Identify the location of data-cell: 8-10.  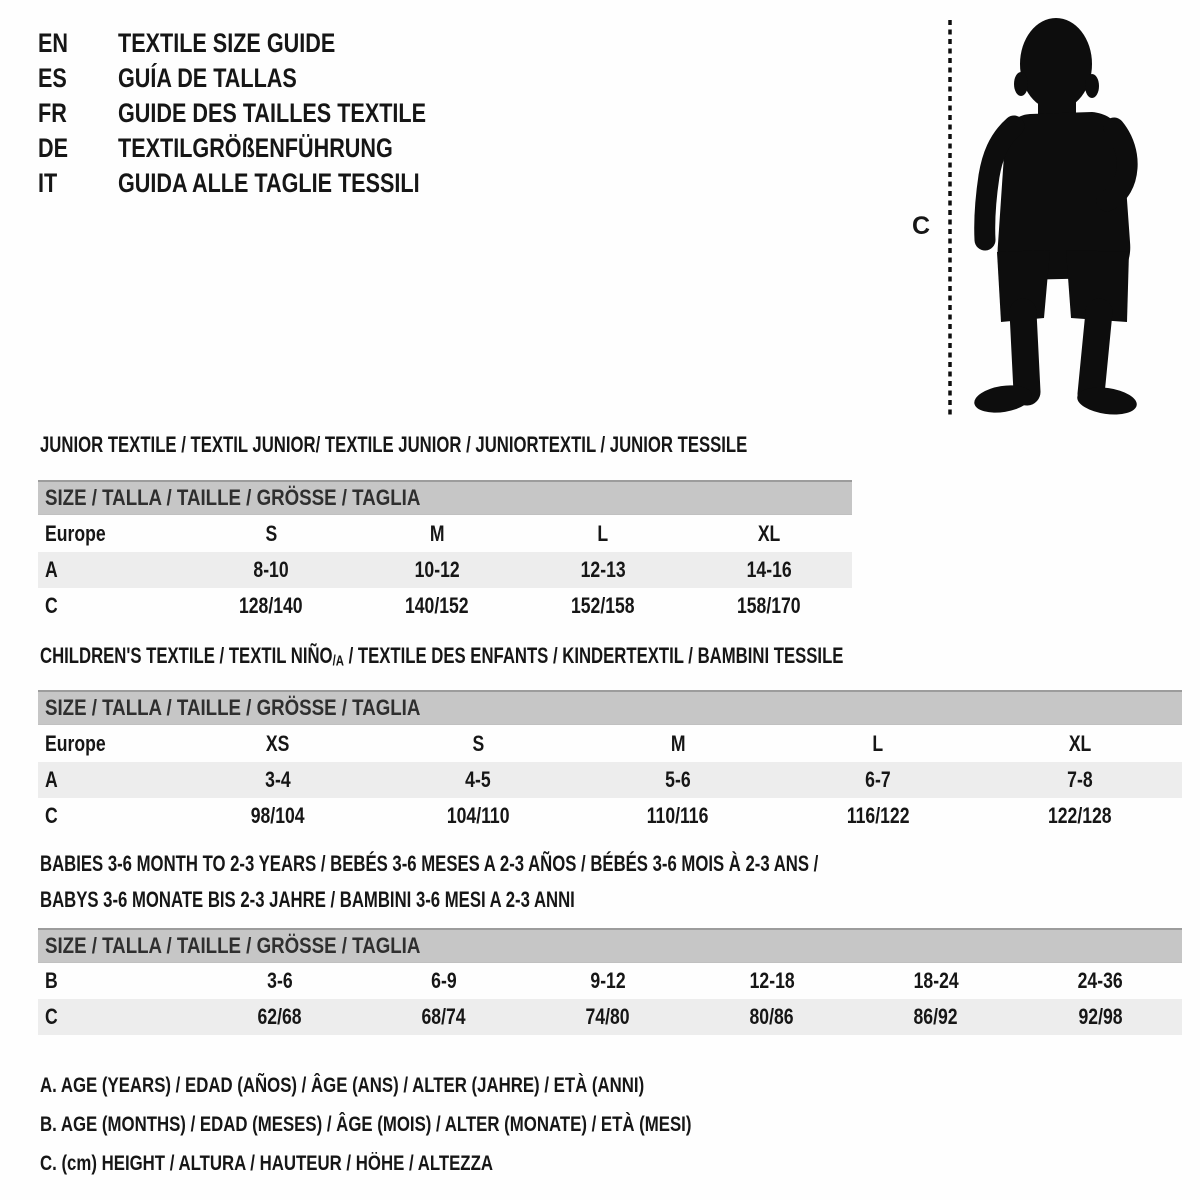
(271, 570).